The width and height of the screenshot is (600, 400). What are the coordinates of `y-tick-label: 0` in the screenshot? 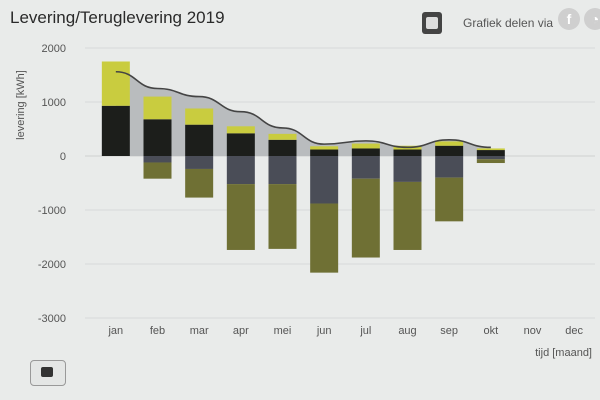 It's located at (63, 157).